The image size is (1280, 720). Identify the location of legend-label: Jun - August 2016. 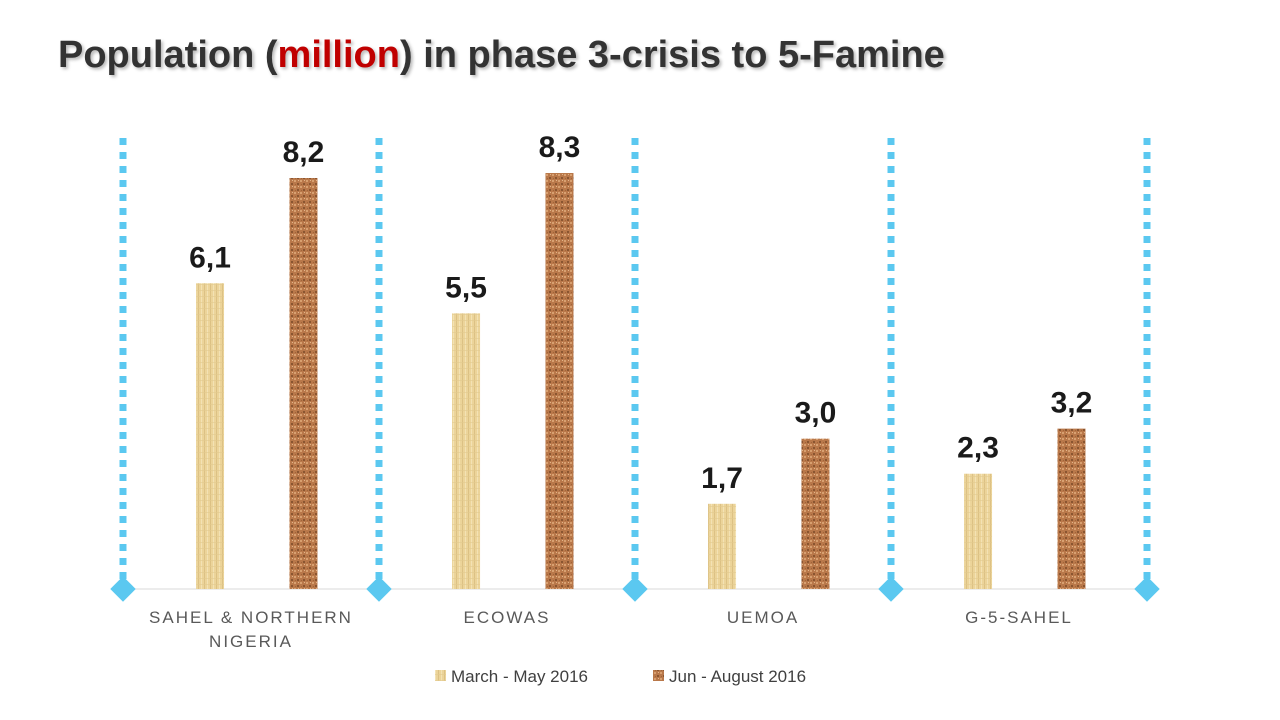
(737, 676).